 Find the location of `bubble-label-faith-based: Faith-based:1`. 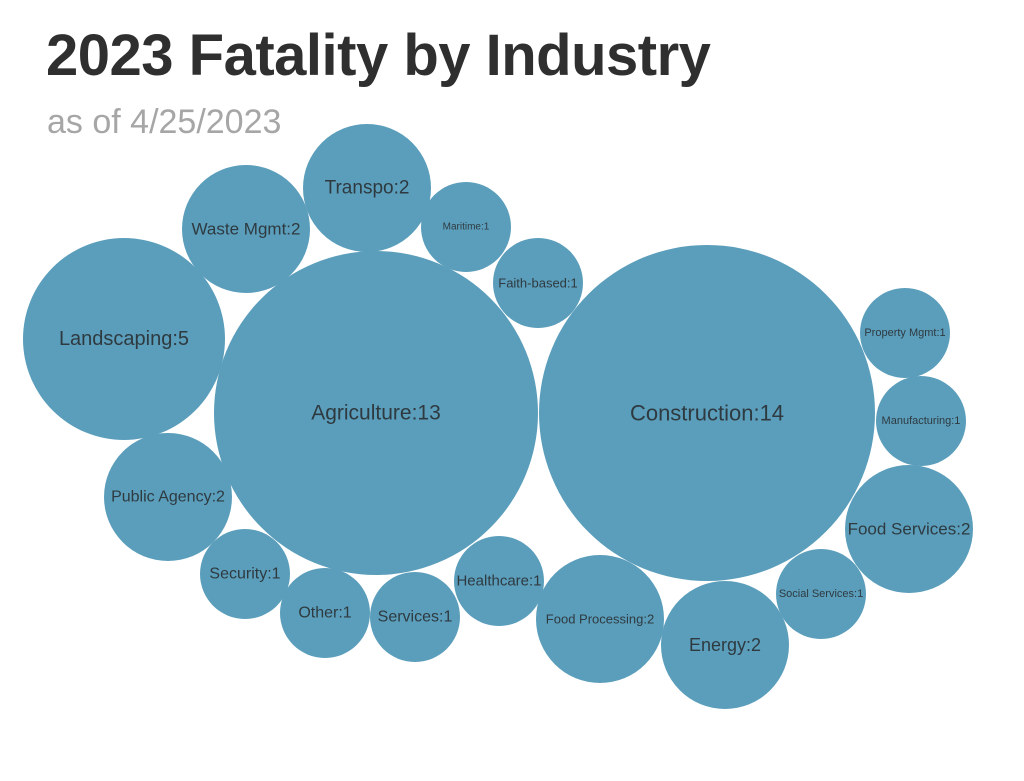

bubble-label-faith-based: Faith-based:1 is located at coordinates (538, 283).